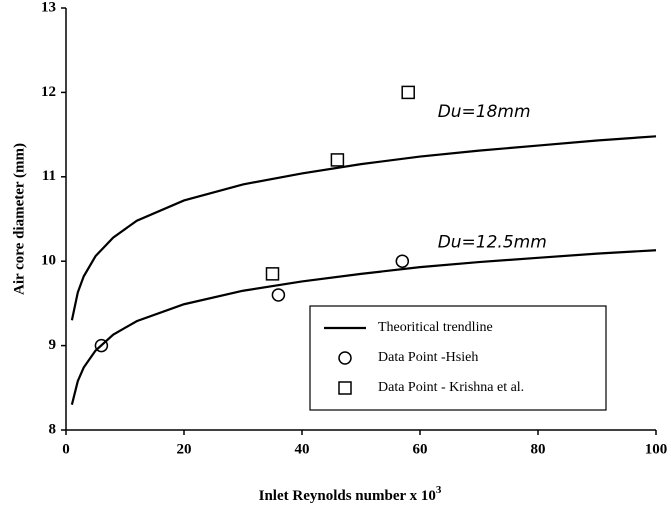 This screenshot has width=671, height=512. I want to click on y-tick-label: 8, so click(53, 429).